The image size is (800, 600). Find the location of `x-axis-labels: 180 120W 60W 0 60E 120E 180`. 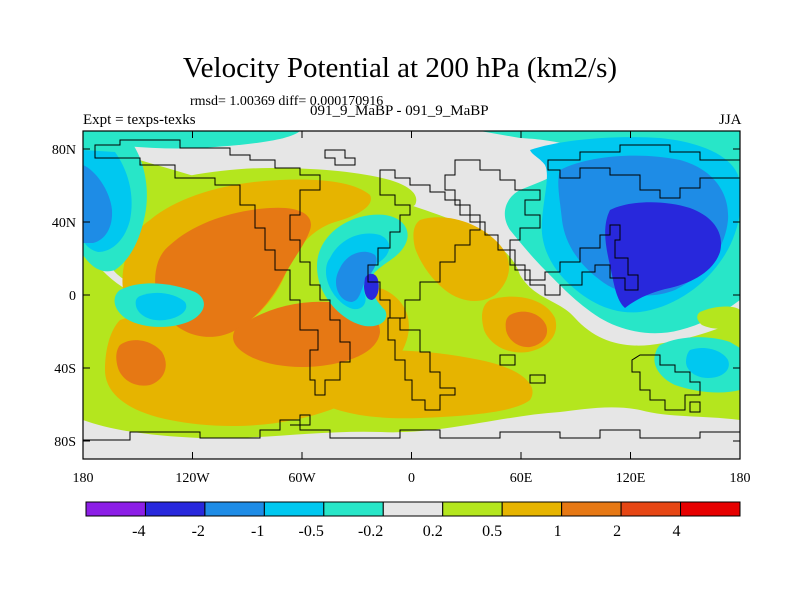

x-axis-labels: 180 120W 60W 0 60E 120E 180 is located at coordinates (412, 478).